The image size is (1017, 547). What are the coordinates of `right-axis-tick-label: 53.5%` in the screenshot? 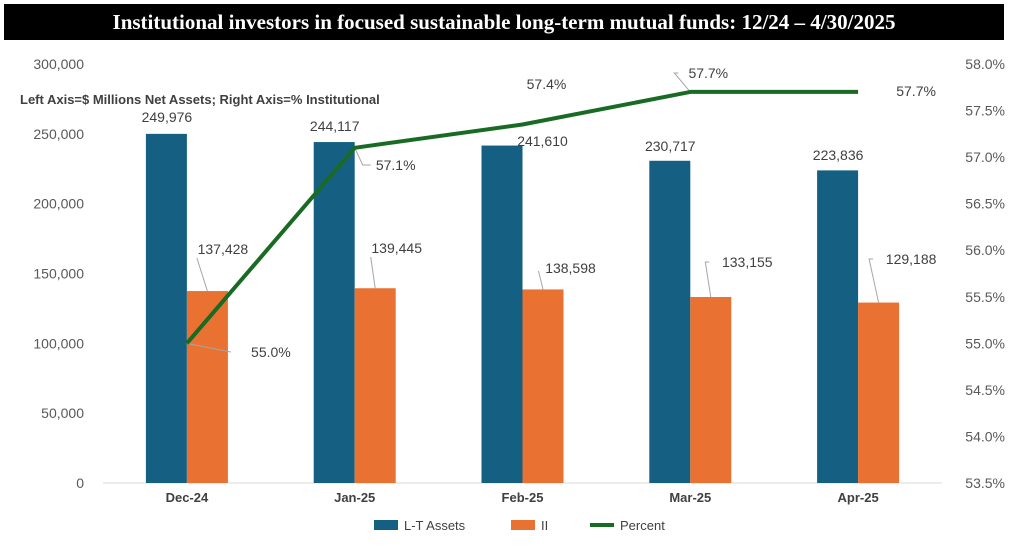 It's located at (985, 483).